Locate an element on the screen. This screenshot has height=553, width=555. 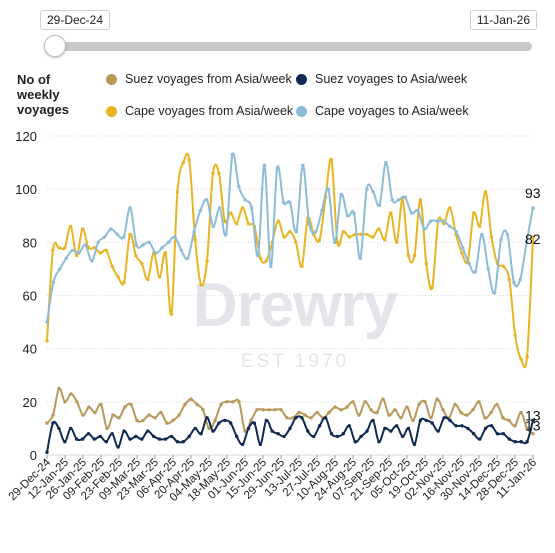
y-axis-title-line: No of is located at coordinates (34, 79).